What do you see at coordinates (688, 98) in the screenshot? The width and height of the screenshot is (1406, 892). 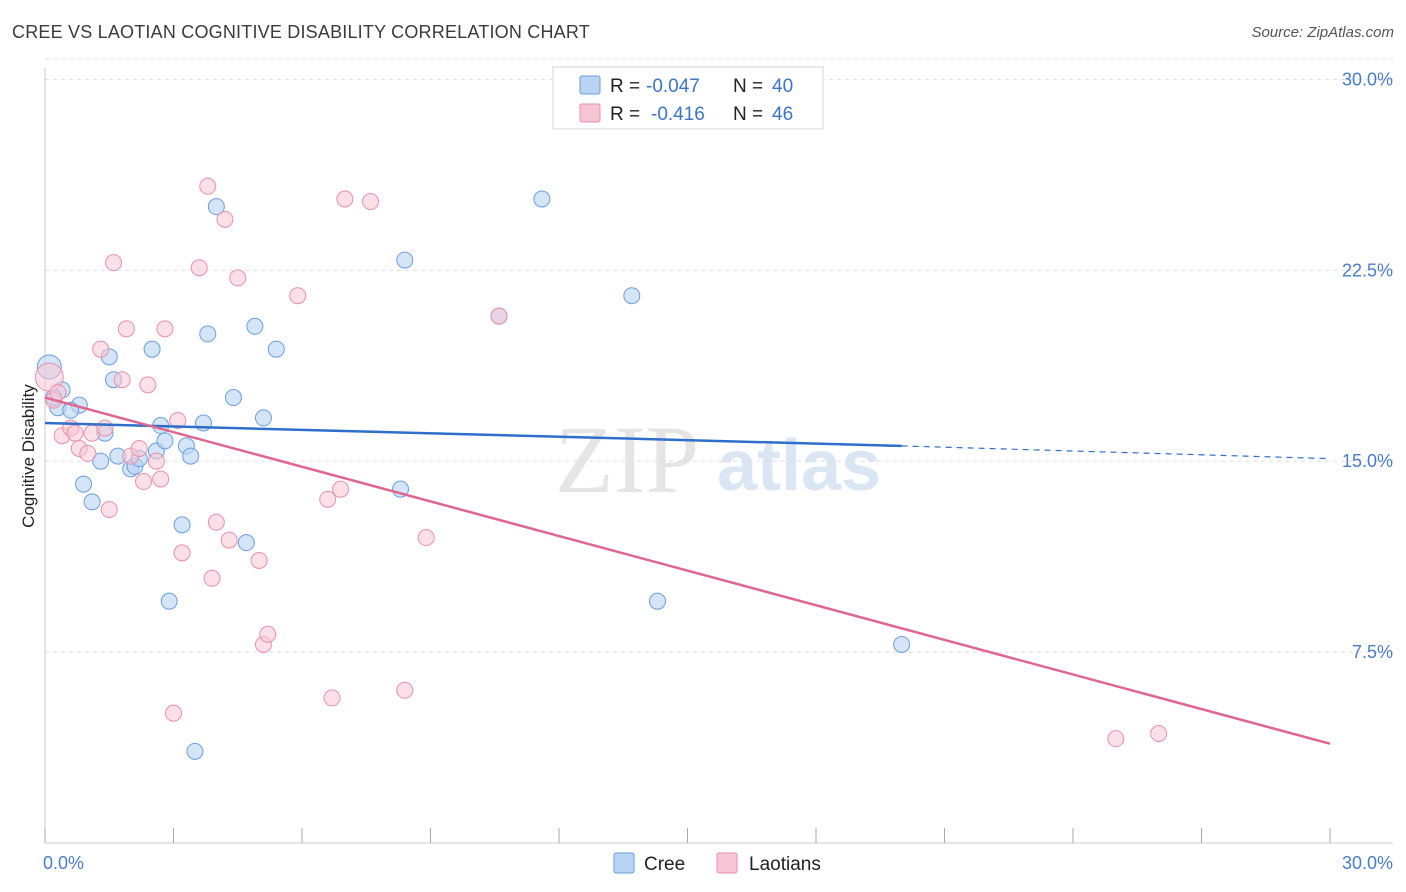 I see `legend-top: R = -0.047 N = 40 R = -0.416 N = 46` at bounding box center [688, 98].